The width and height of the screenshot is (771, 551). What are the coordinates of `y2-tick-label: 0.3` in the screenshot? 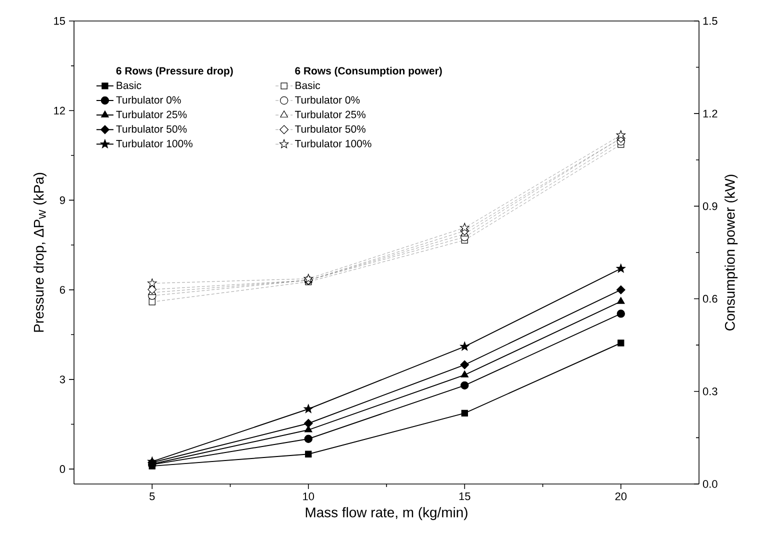 It's located at (710, 392).